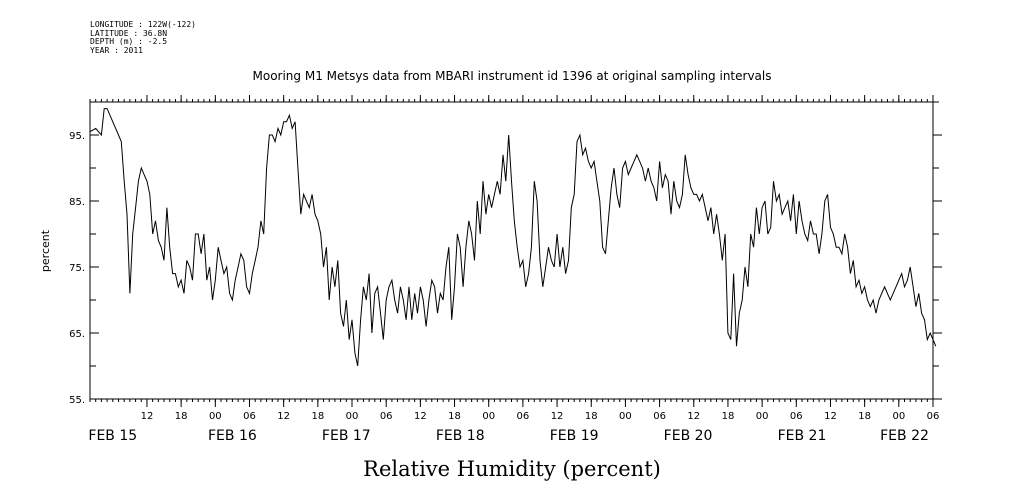  What do you see at coordinates (77, 268) in the screenshot?
I see `y-tick-label: 75.` at bounding box center [77, 268].